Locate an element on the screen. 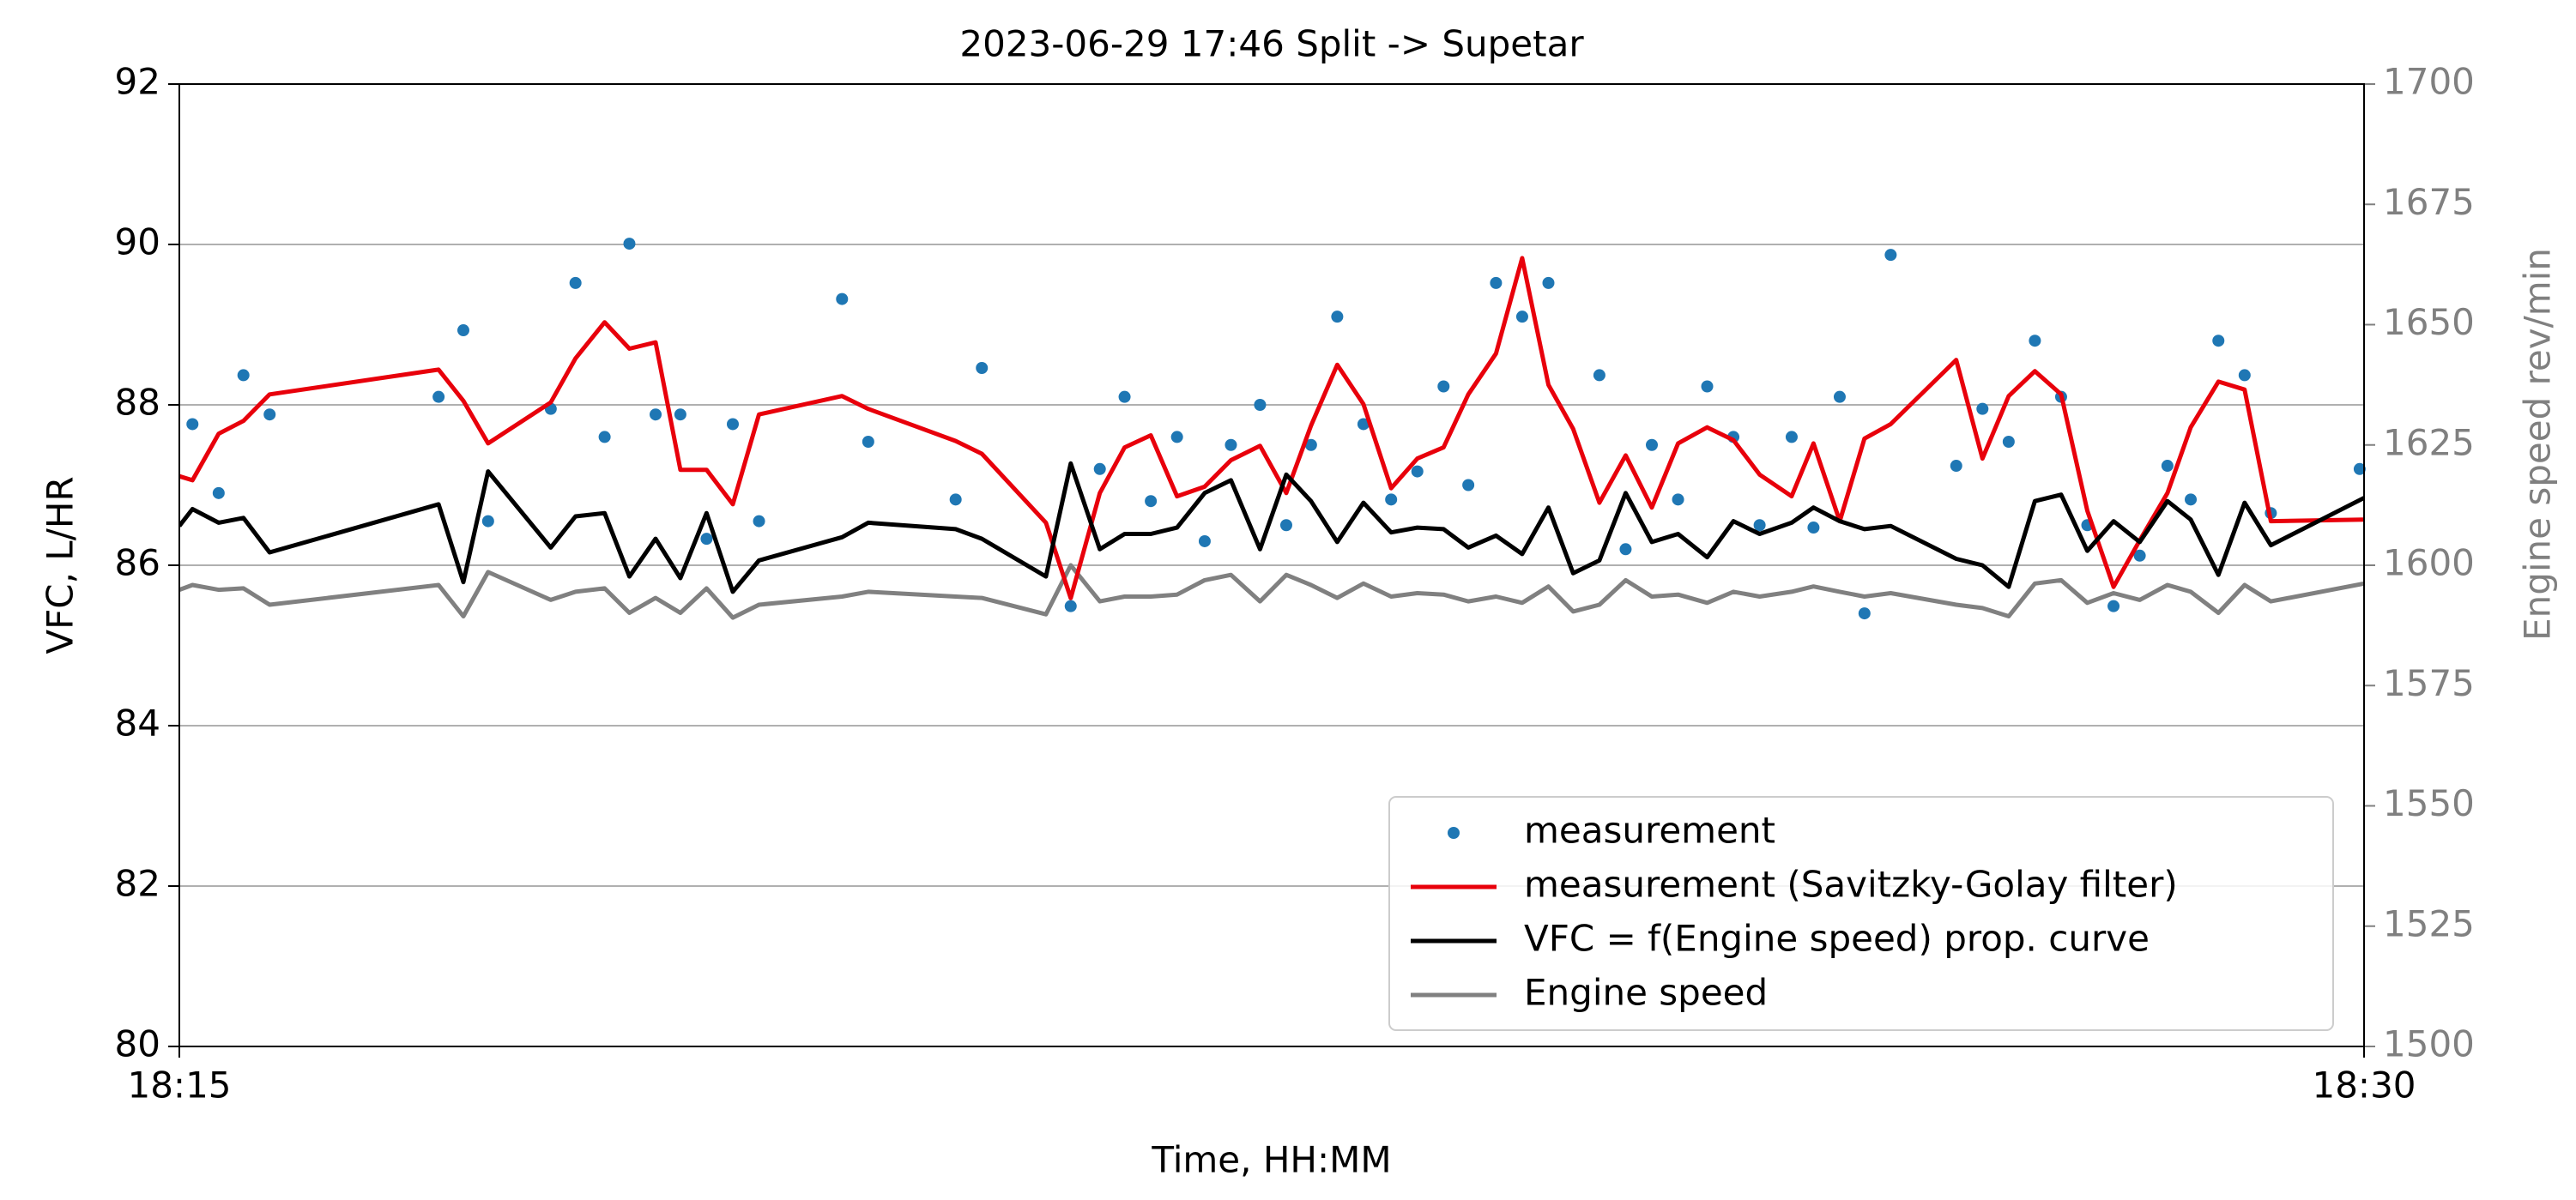 This screenshot has height=1200, width=2576. y-tick-label: 84 is located at coordinates (137, 724).